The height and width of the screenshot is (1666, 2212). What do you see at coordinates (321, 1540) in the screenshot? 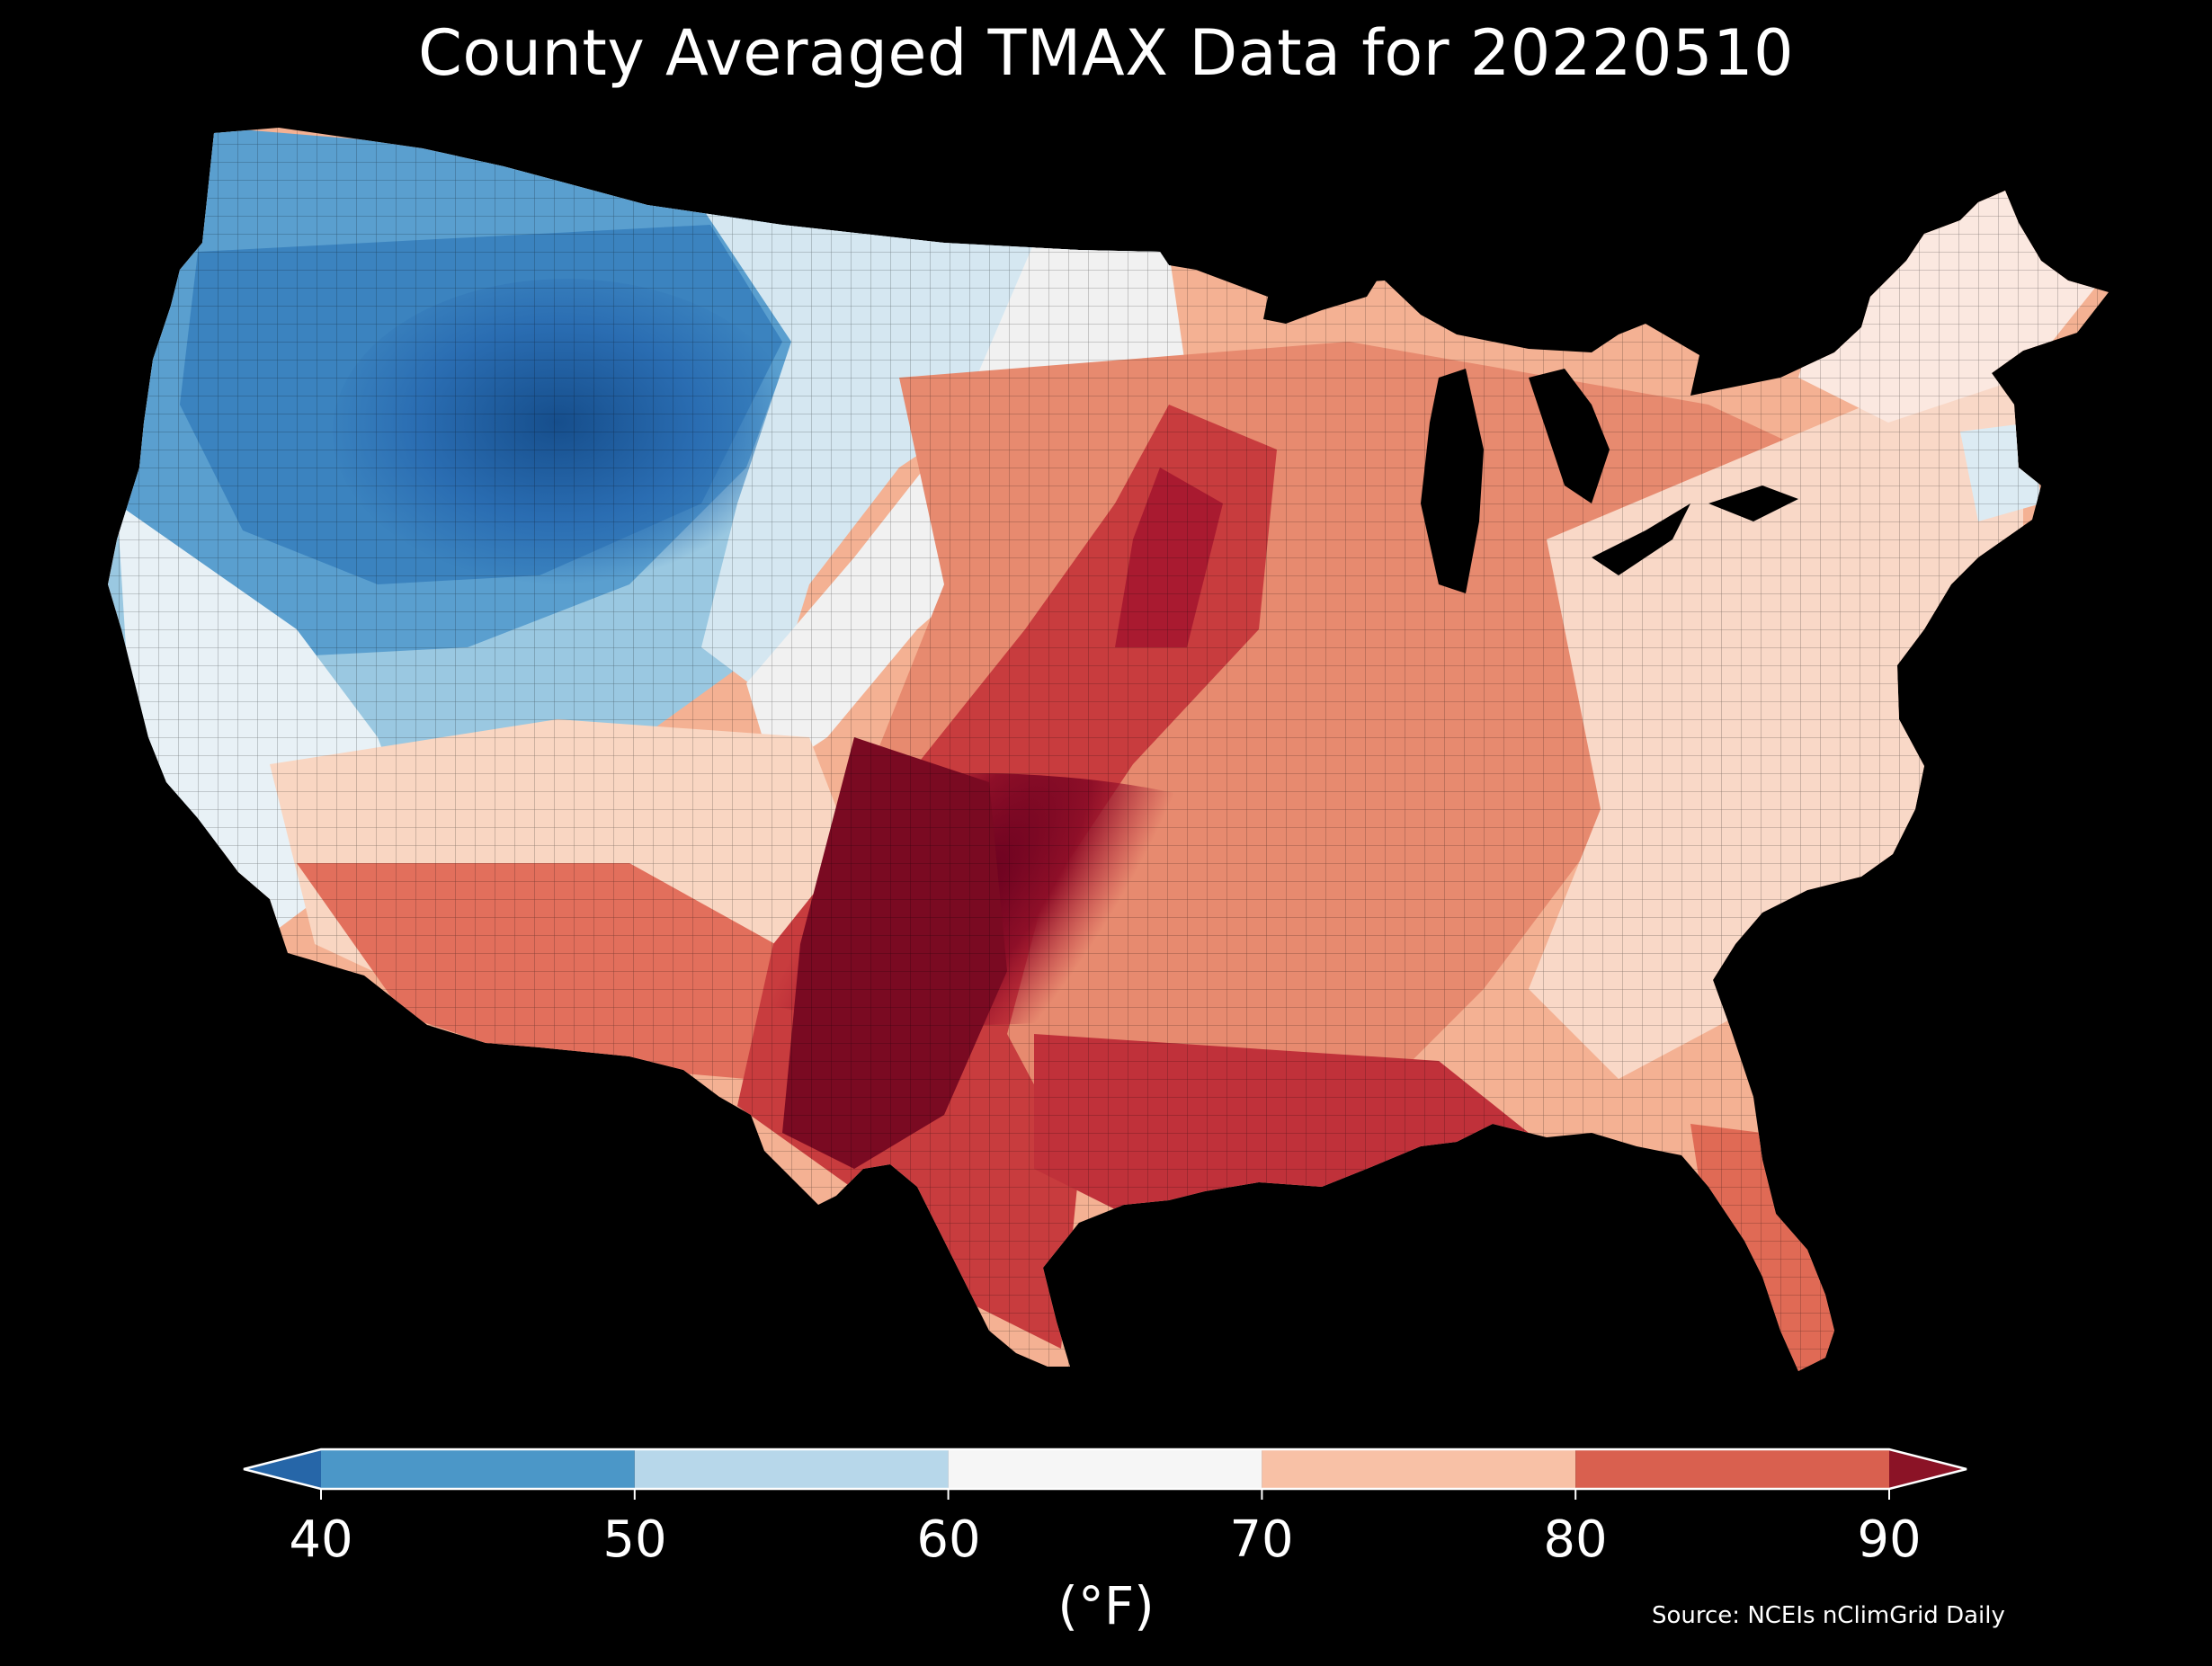
I see `colorbar-tick-40: 40` at bounding box center [321, 1540].